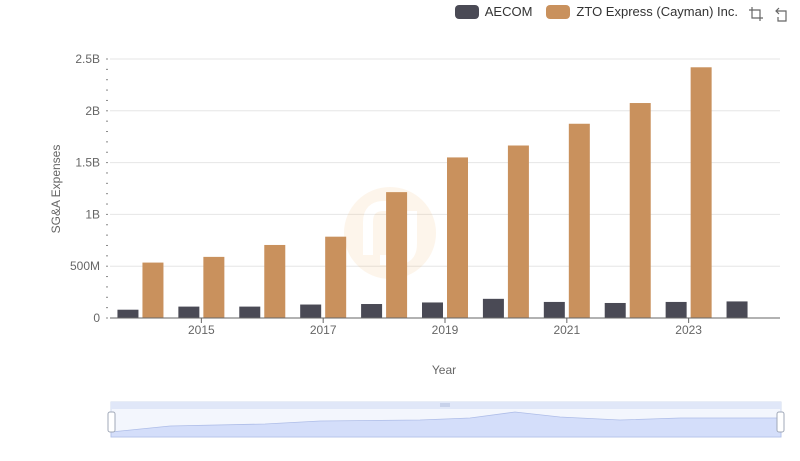 Image resolution: width=800 pixels, height=461 pixels. Describe the element at coordinates (615, 310) in the screenshot. I see `bar-aecom-2022` at that location.